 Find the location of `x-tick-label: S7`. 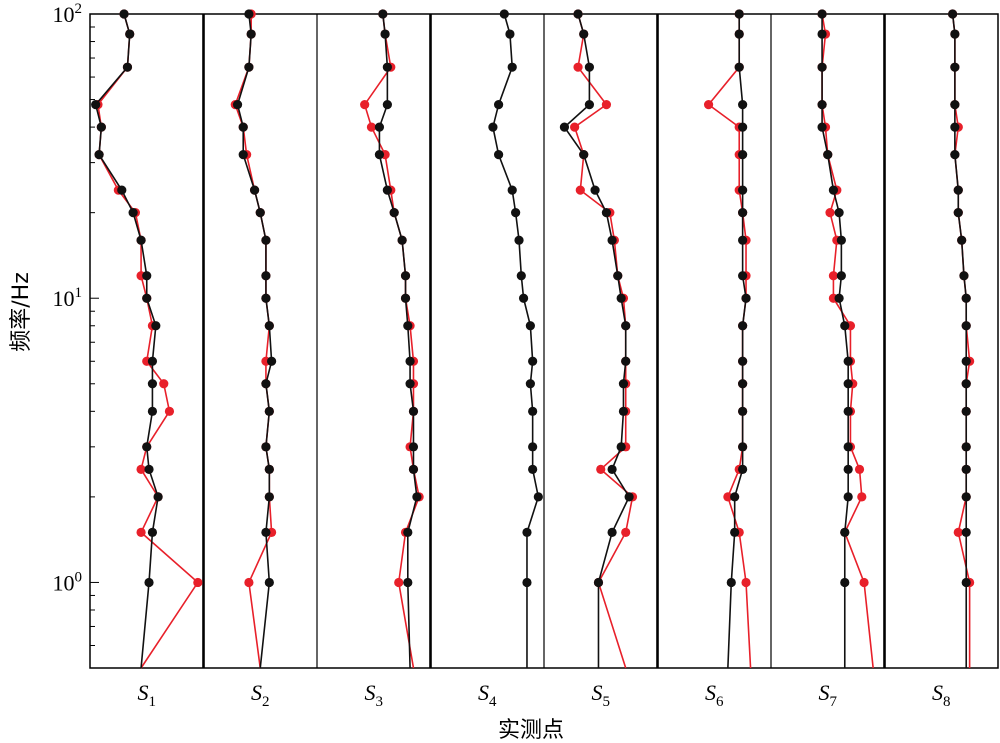

x-tick-label: S7 is located at coordinates (828, 695).